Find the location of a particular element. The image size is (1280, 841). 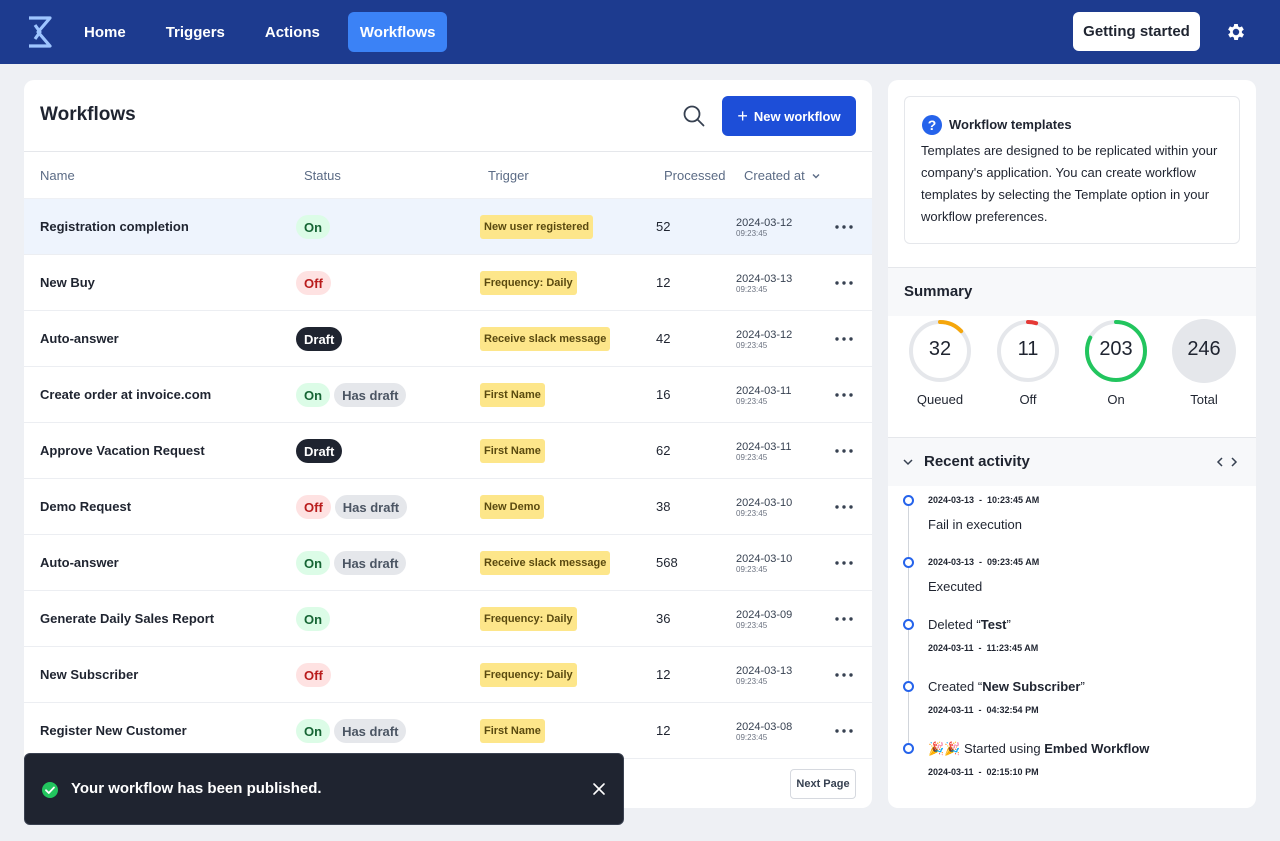

created-date: 2024-03-11 is located at coordinates (764, 391).